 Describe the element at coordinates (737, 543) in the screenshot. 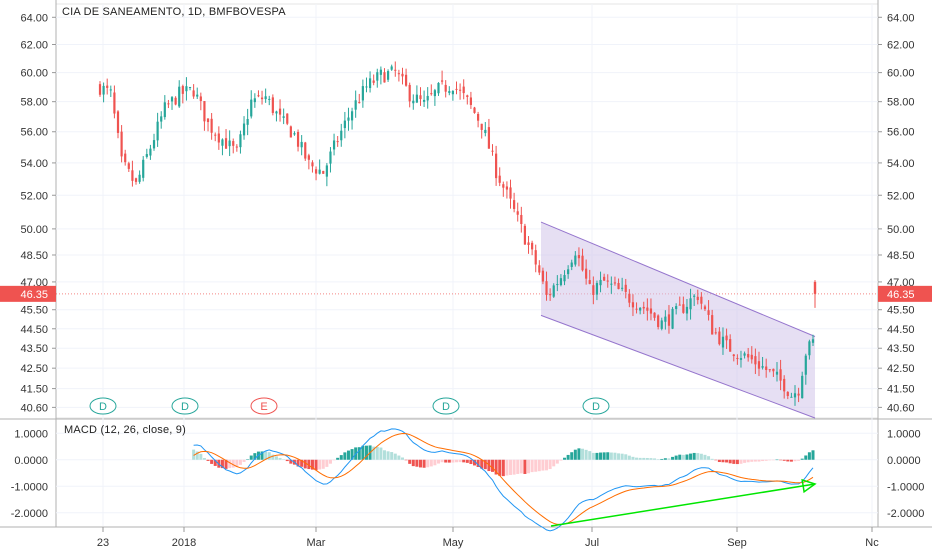

I see `time-tick-label: Sep` at that location.